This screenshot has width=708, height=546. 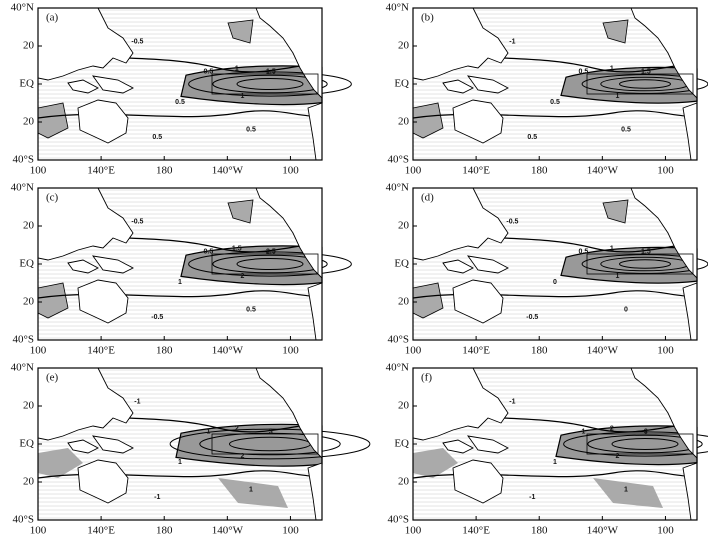 What do you see at coordinates (426, 378) in the screenshot?
I see `panel-label: (f)` at bounding box center [426, 378].